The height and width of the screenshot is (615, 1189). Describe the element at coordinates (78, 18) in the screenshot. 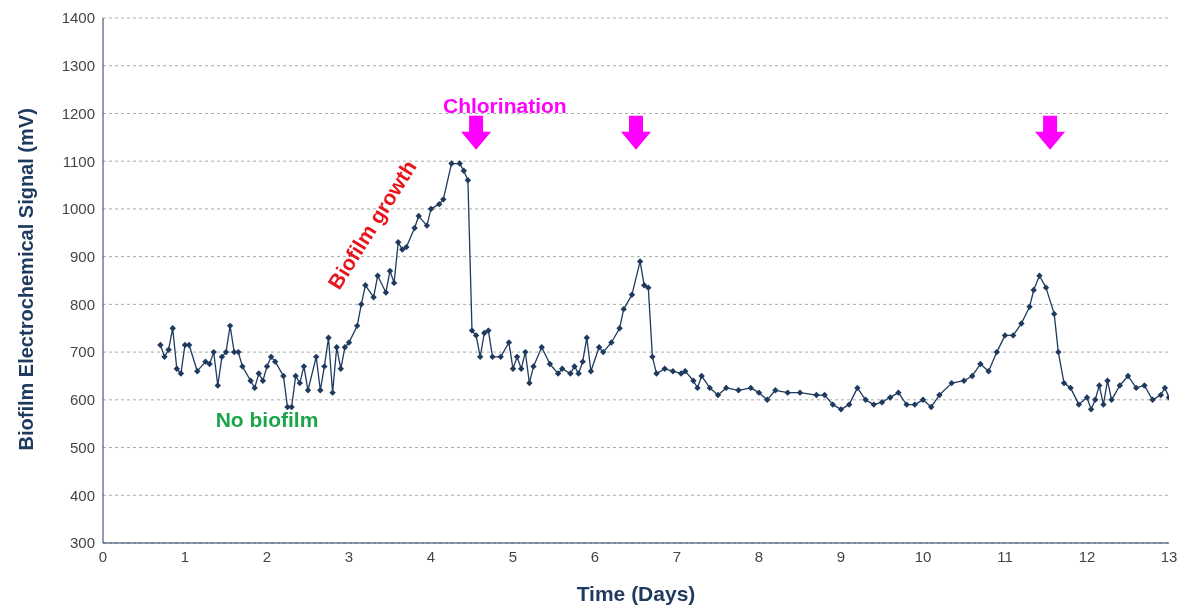

I see `y-tick-label: 1400` at that location.